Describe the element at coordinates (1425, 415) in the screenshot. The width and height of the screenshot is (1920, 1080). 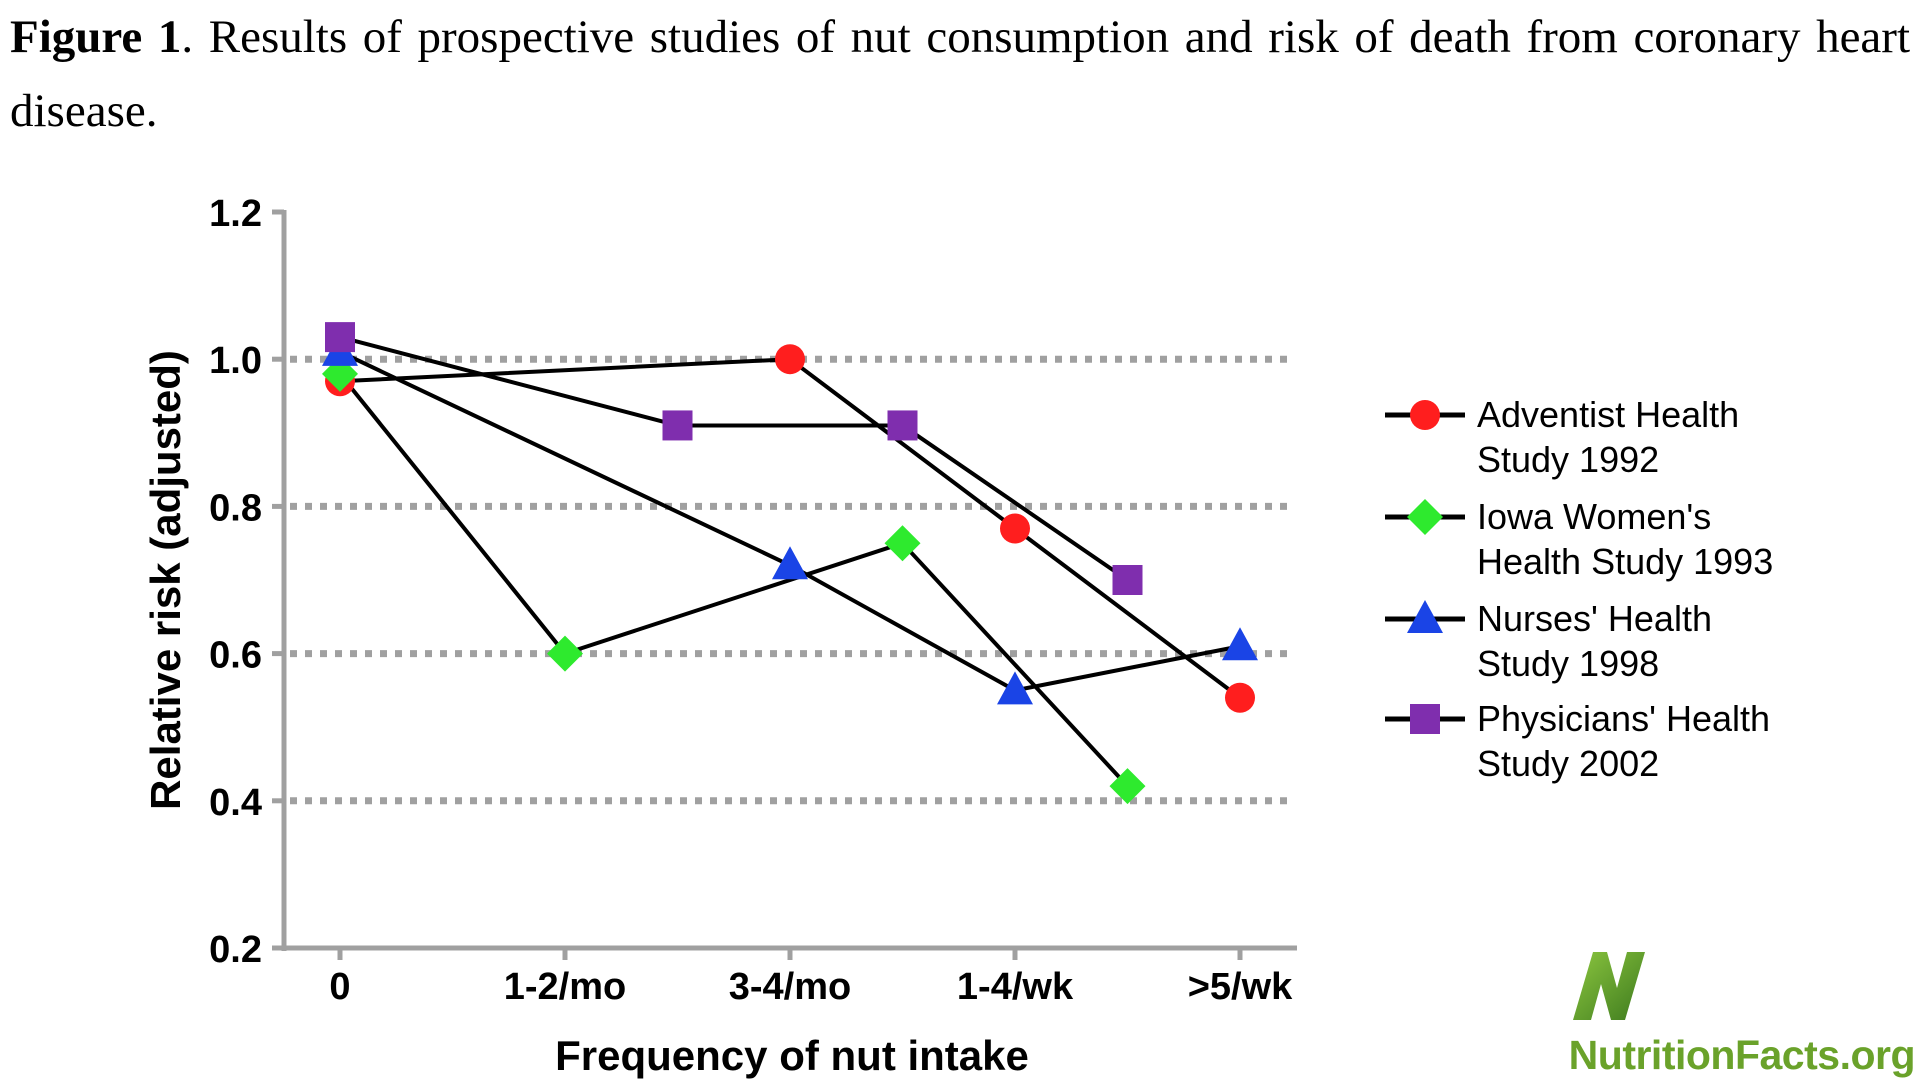
I see `legend-marker-circle` at that location.